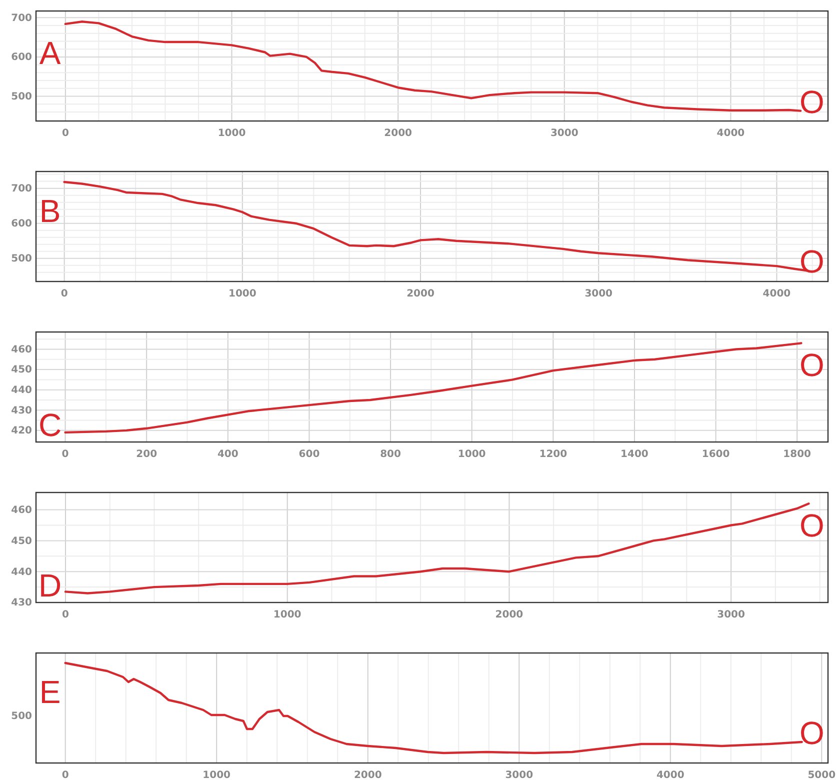  What do you see at coordinates (21, 431) in the screenshot?
I see `y-tick-label: 420` at bounding box center [21, 431].